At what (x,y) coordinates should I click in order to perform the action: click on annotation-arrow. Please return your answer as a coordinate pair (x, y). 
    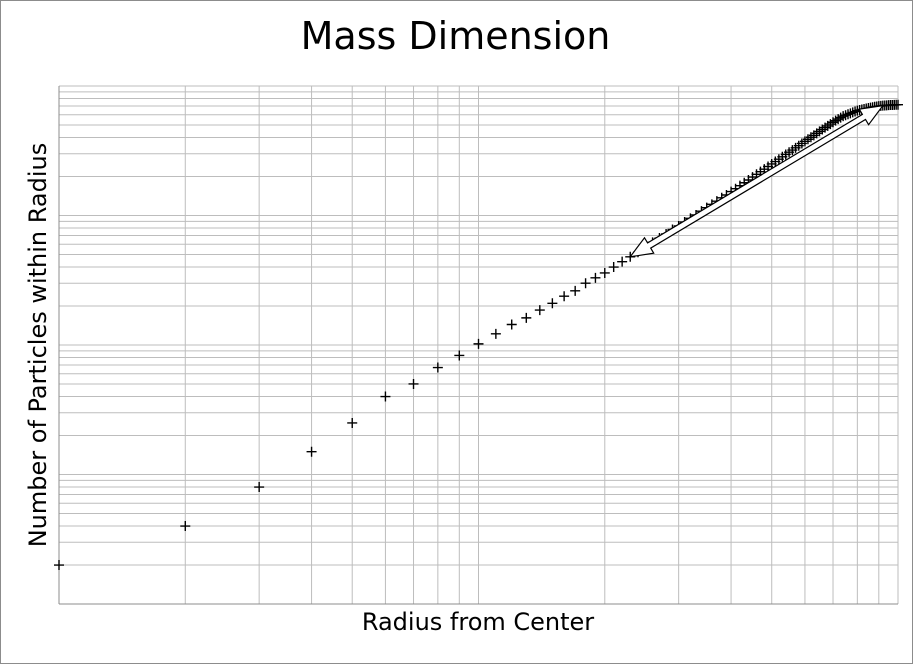
    Looking at the image, I should click on (756, 181).